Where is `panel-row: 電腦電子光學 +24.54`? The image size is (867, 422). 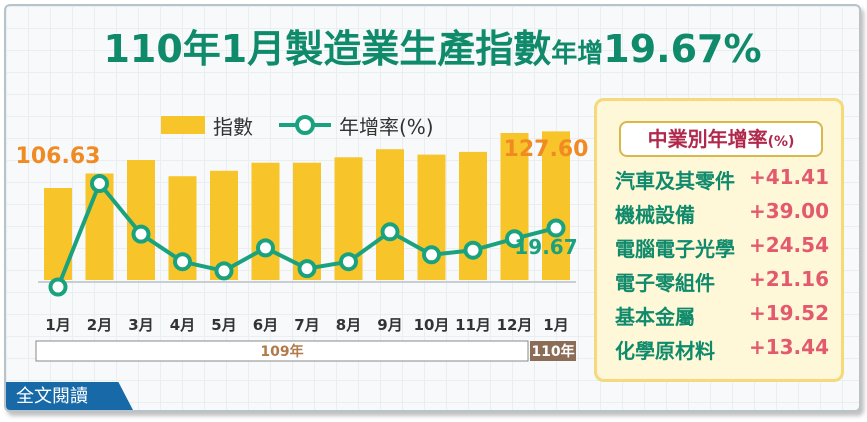 panel-row: 電腦電子光學 +24.54 is located at coordinates (722, 248).